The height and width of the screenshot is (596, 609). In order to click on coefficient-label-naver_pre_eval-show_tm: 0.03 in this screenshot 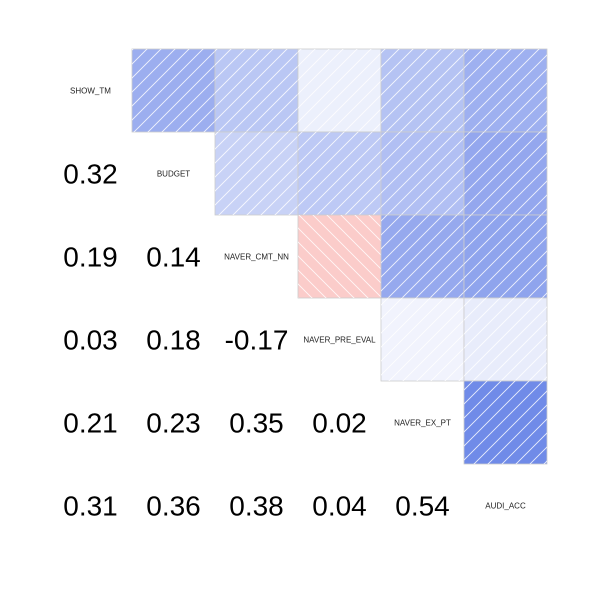, I will do `click(90, 340)`.